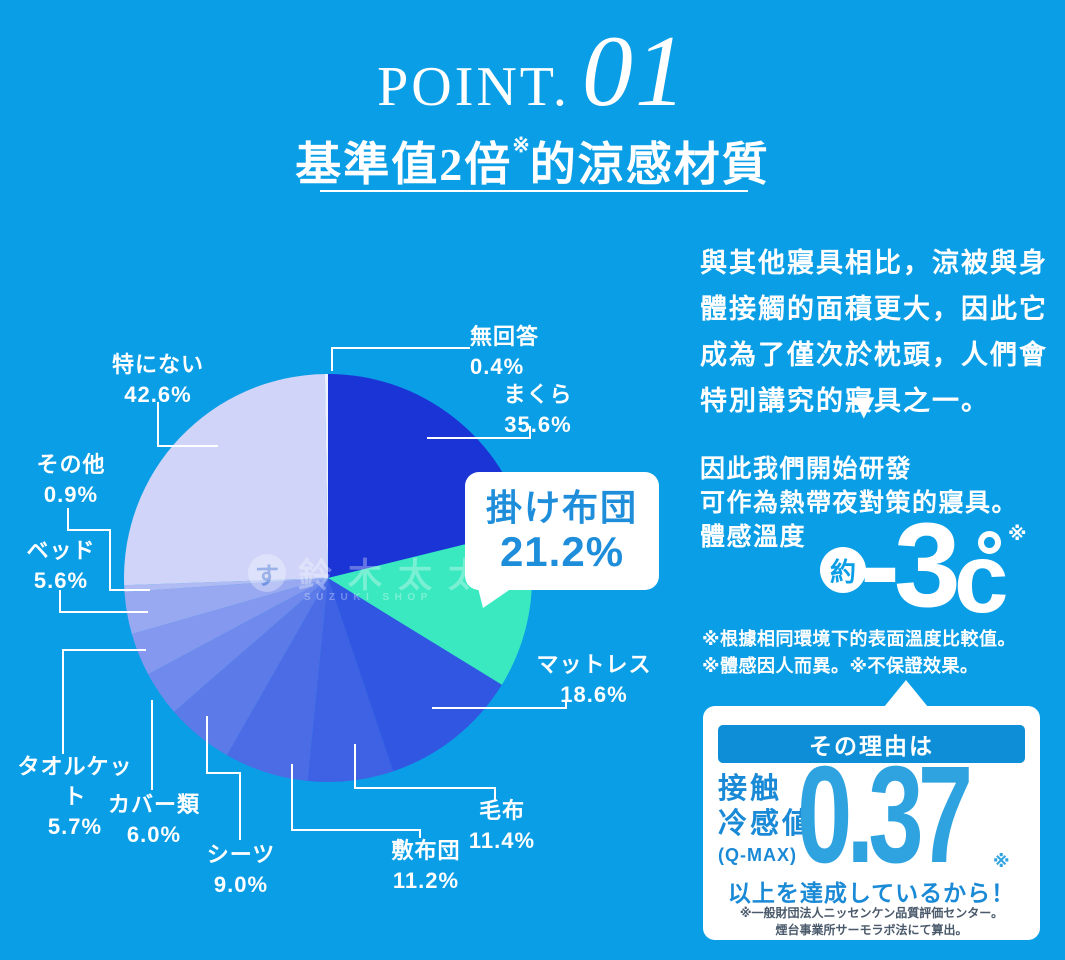 The width and height of the screenshot is (1065, 960). Describe the element at coordinates (241, 870) in the screenshot. I see `pie-label-sheets: シーツ 9.0%` at that location.